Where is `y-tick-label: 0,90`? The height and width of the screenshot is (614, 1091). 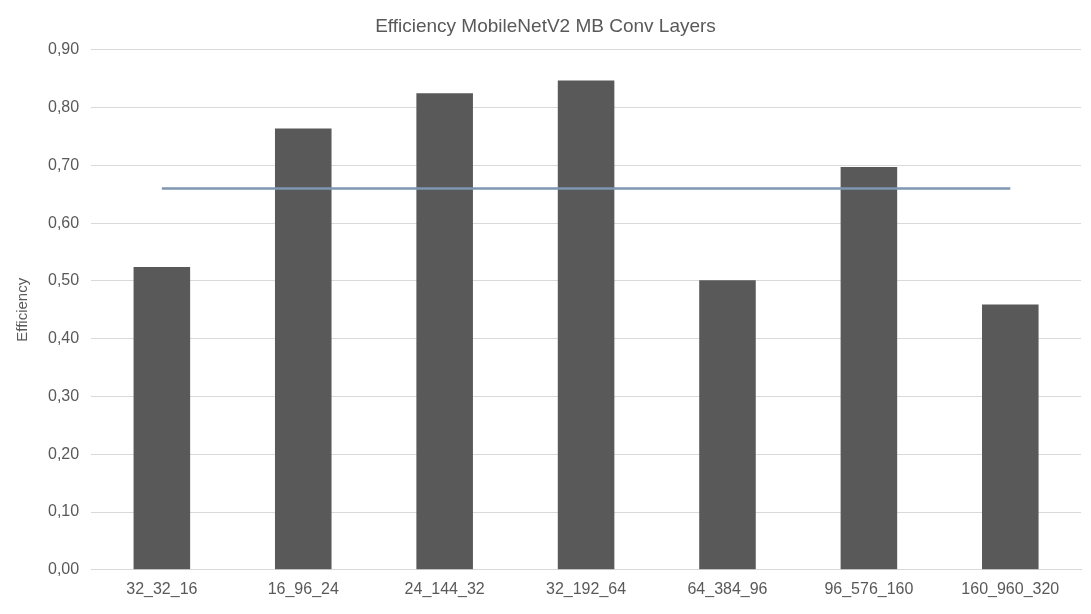 y-tick-label: 0,90 is located at coordinates (64, 49).